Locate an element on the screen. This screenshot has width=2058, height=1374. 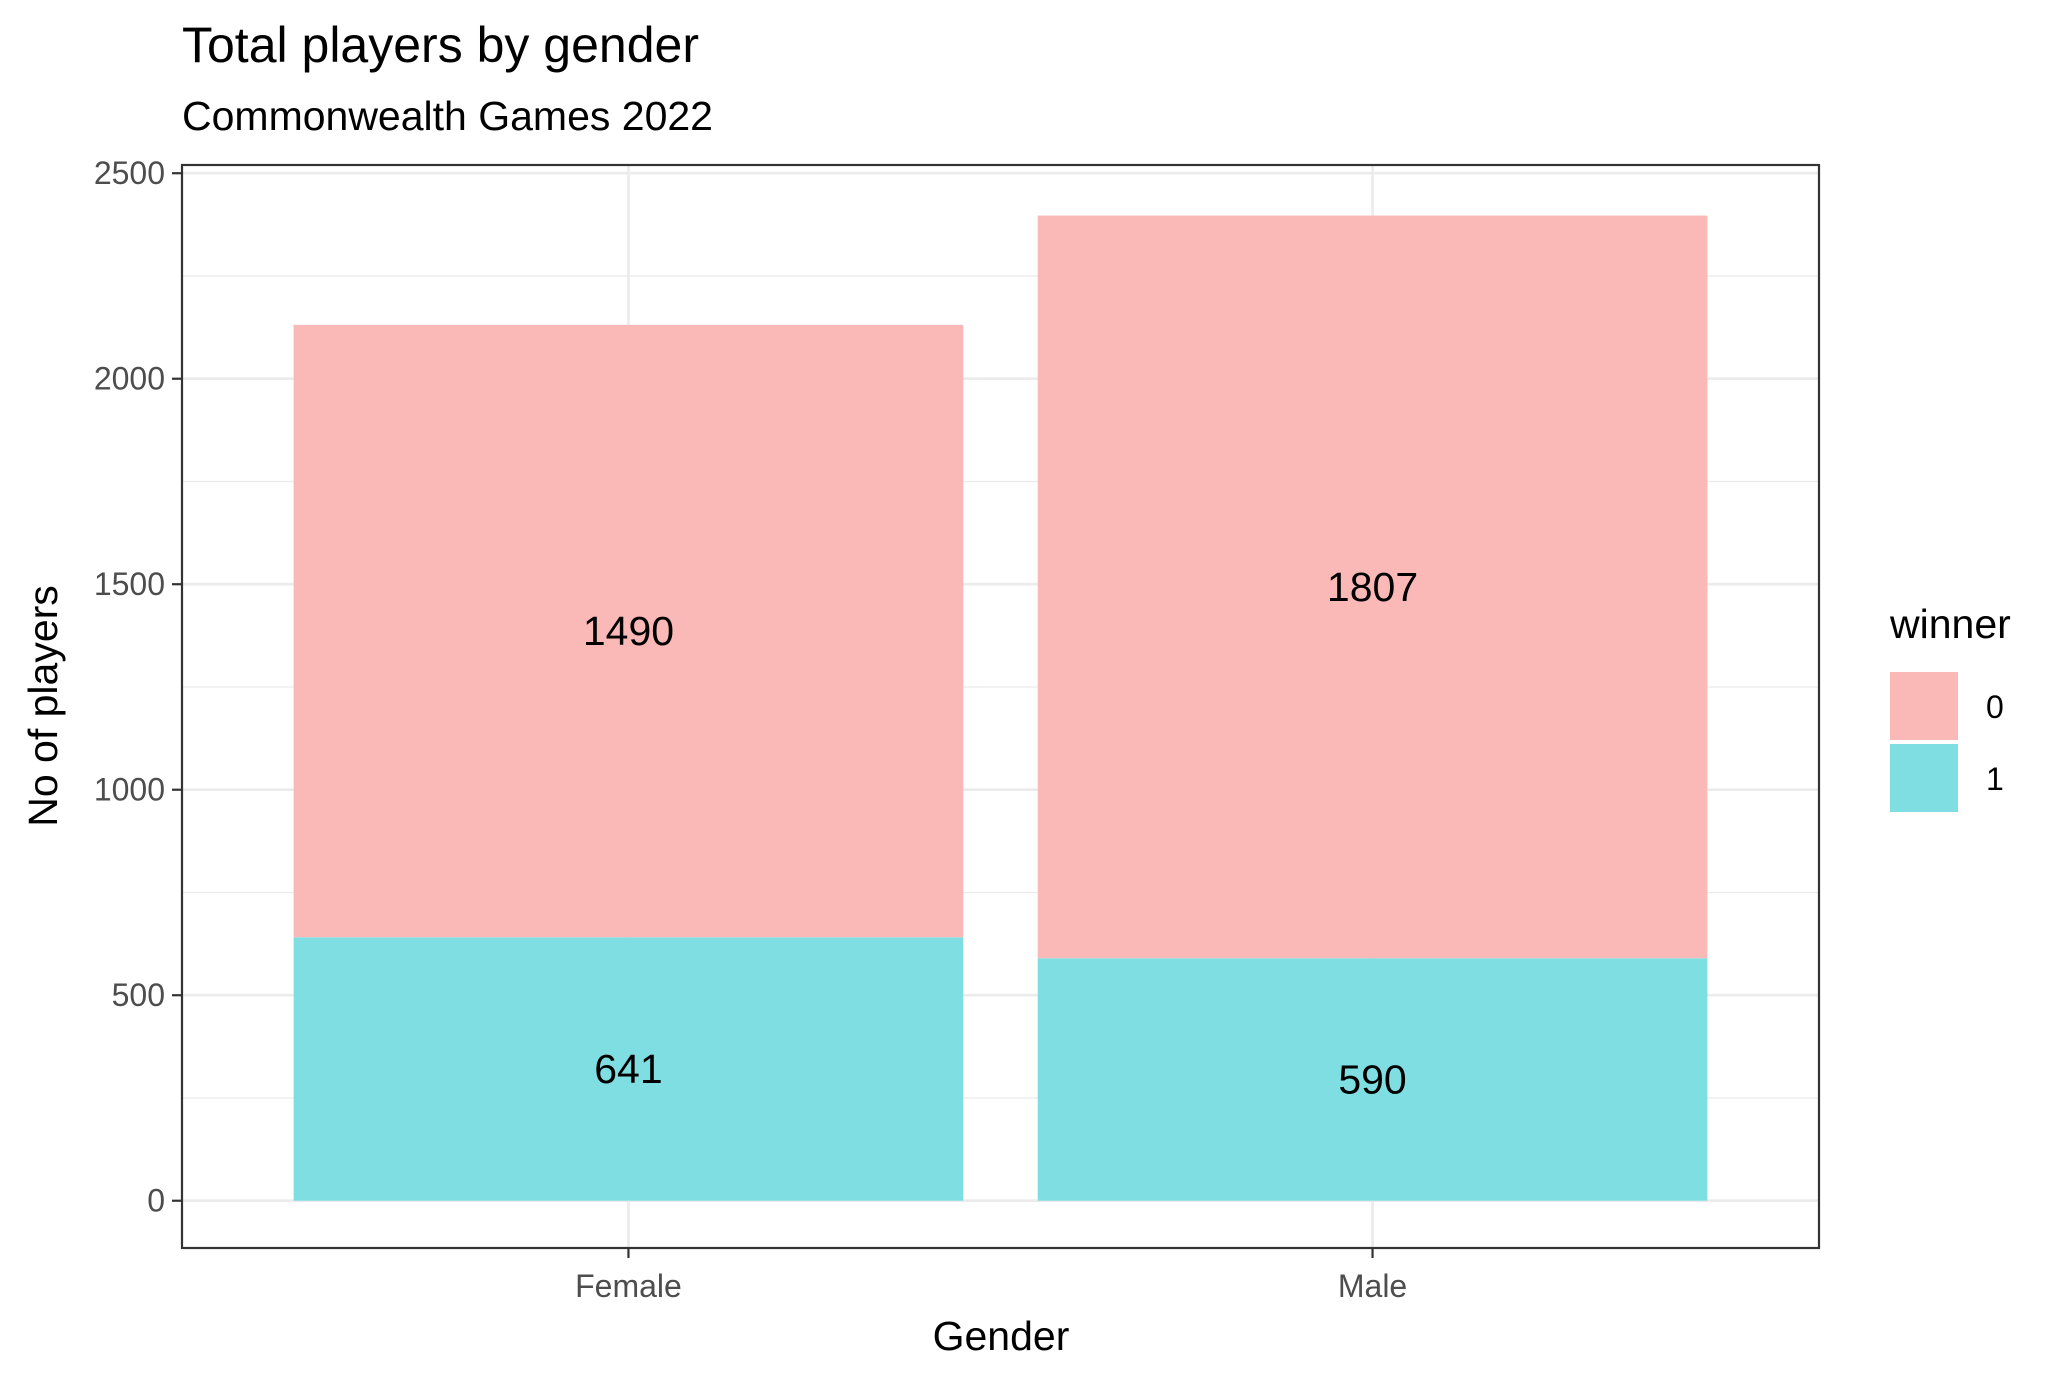
legend-label: 0 is located at coordinates (1995, 707).